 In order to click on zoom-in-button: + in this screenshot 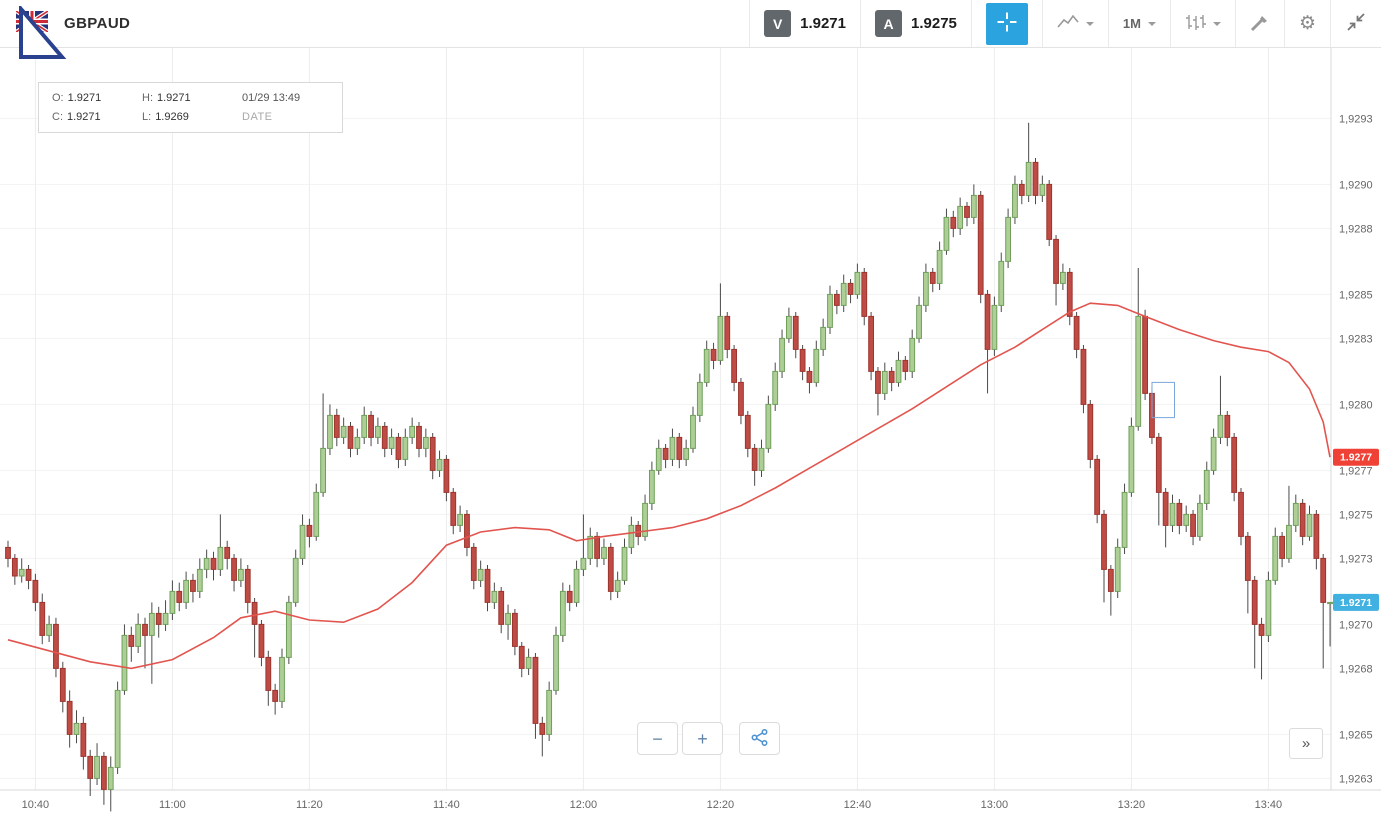, I will do `click(702, 738)`.